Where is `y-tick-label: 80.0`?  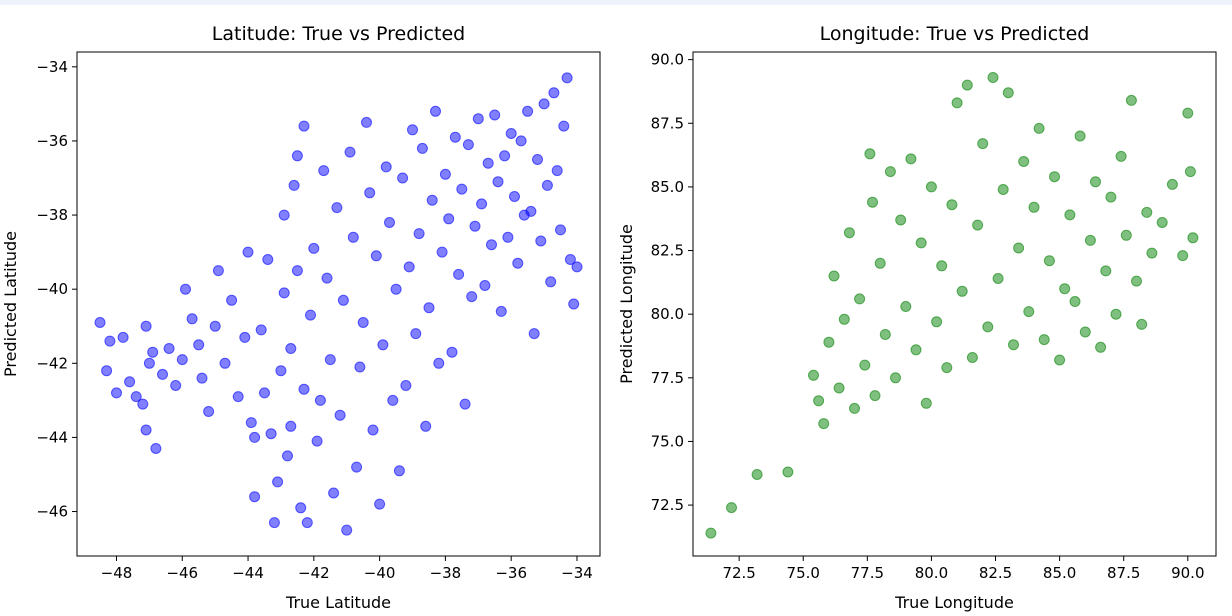
y-tick-label: 80.0 is located at coordinates (667, 314).